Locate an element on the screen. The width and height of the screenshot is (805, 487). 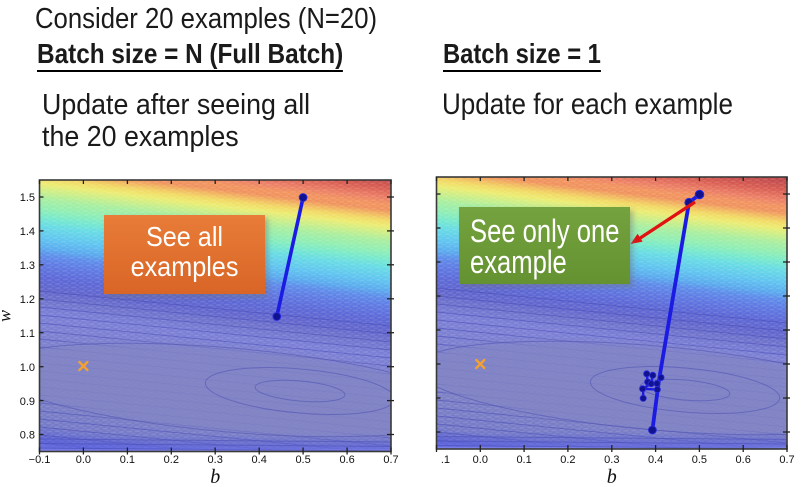
svg-text: .1 is located at coordinates (445, 460).